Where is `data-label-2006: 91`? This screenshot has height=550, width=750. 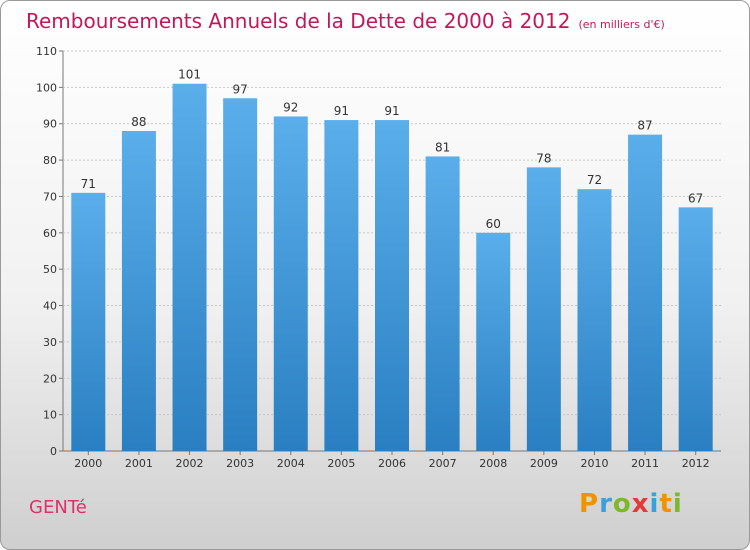
data-label-2006: 91 is located at coordinates (391, 111).